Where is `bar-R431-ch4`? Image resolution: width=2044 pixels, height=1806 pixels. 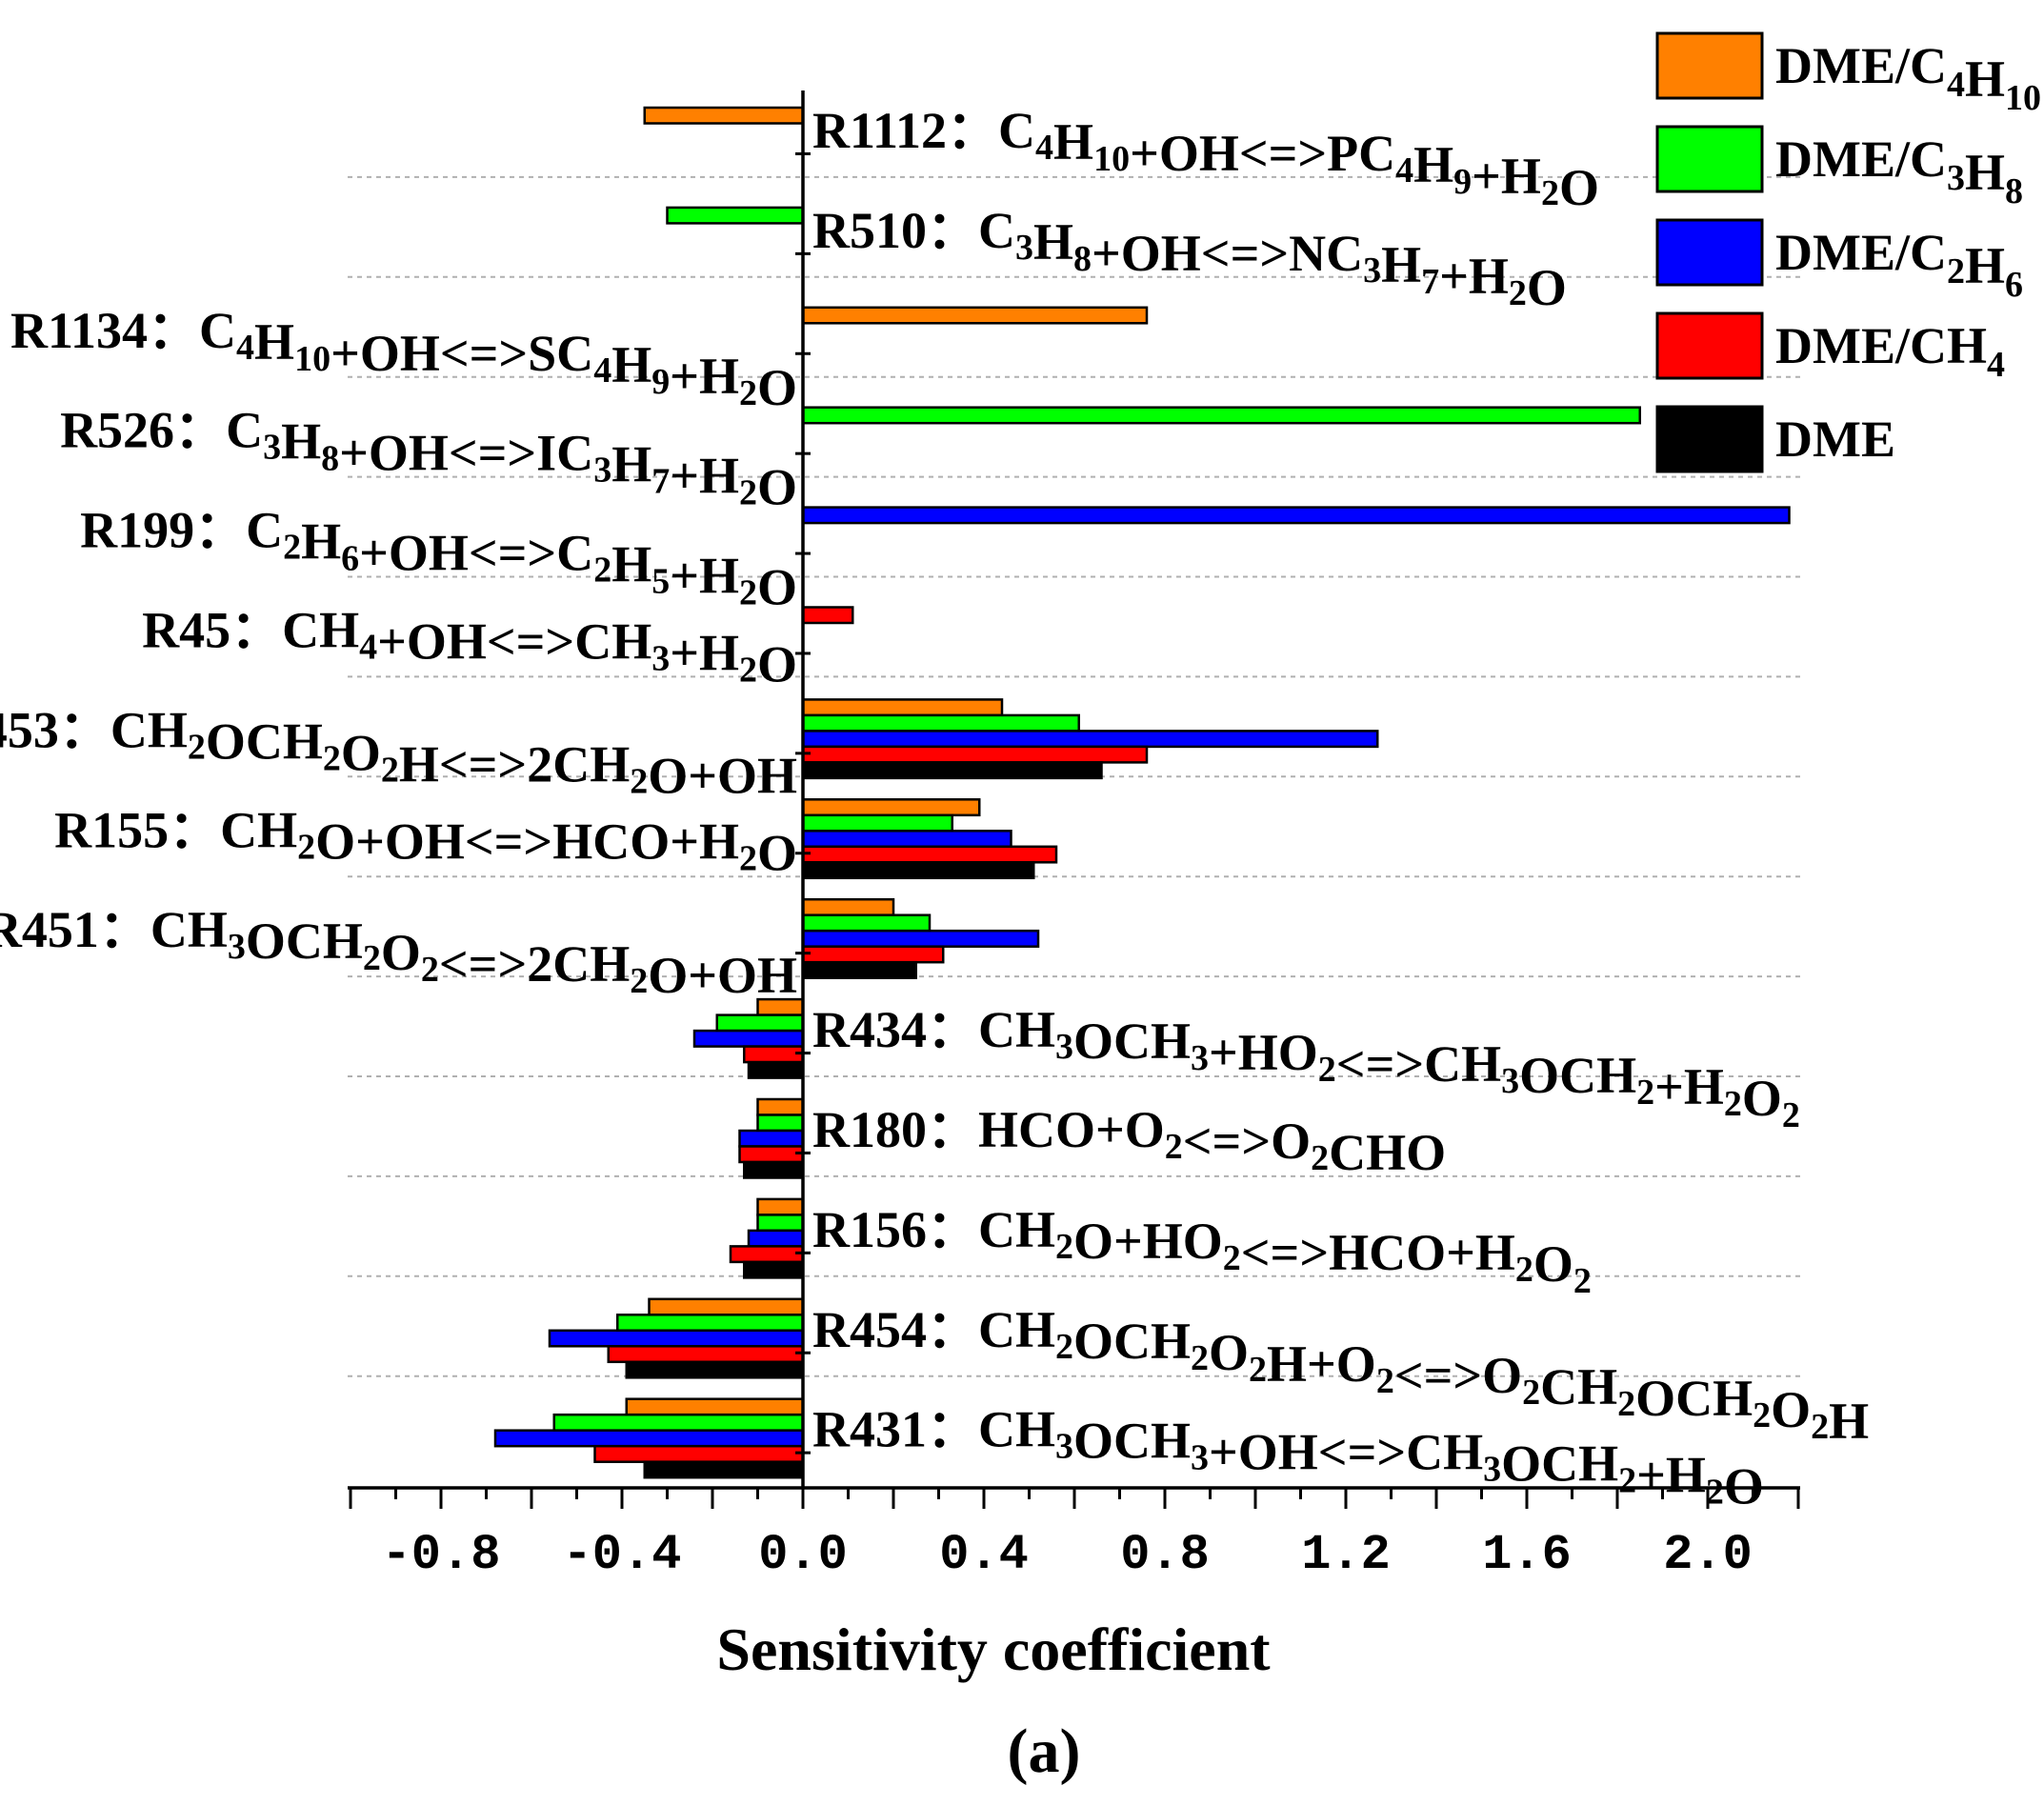 bar-R431-ch4 is located at coordinates (699, 1453).